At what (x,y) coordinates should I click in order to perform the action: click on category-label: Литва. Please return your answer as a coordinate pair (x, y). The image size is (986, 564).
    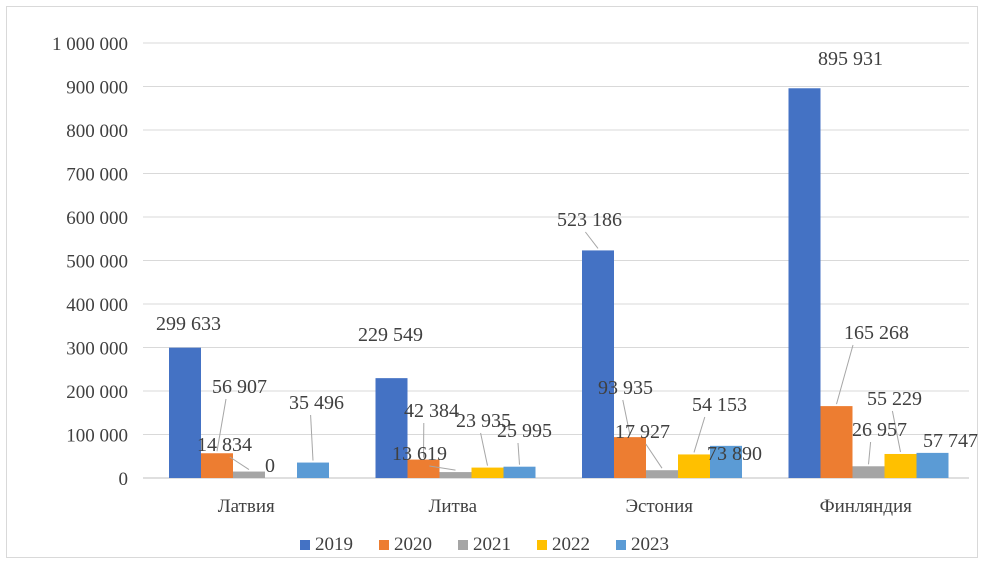
    Looking at the image, I should click on (452, 506).